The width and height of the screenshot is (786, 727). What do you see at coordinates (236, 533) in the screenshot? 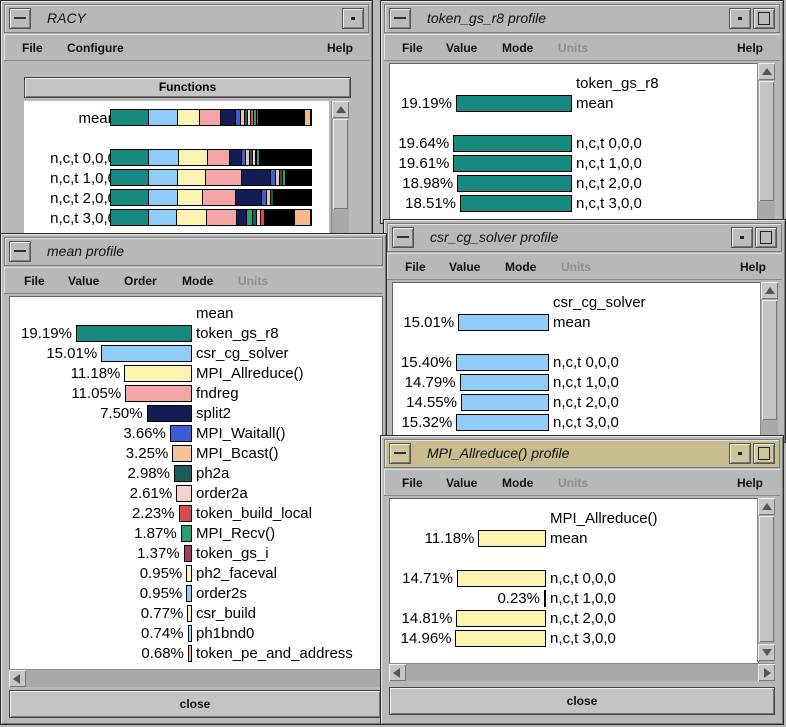
I see `function-label: MPI_Recv()` at bounding box center [236, 533].